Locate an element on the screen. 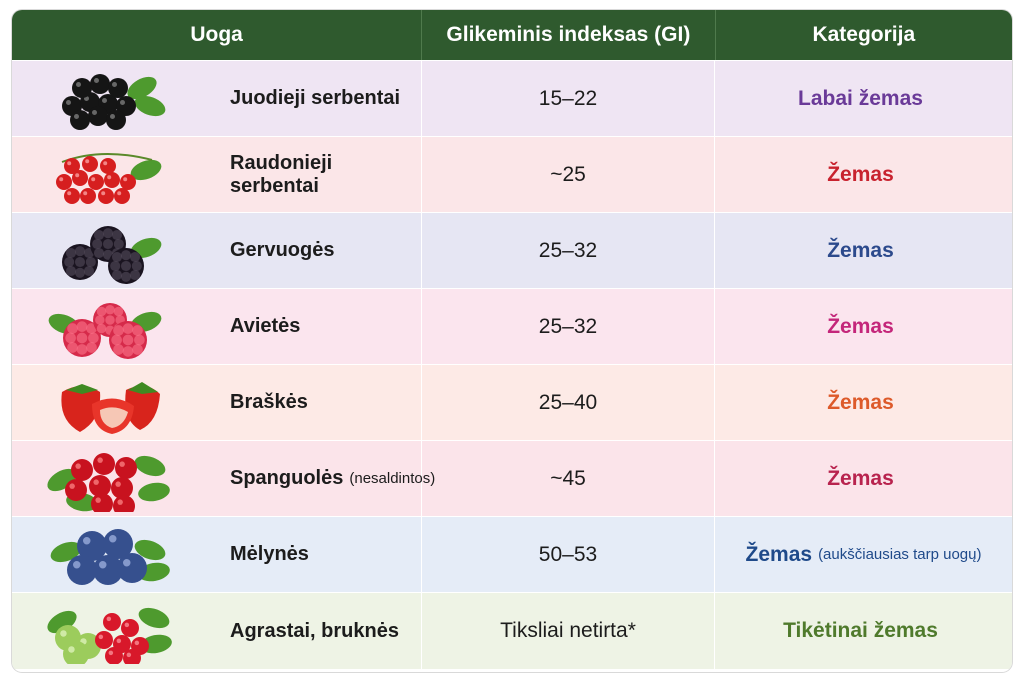 This screenshot has width=1024, height=683. gi-cell: 50–53 is located at coordinates (568, 554).